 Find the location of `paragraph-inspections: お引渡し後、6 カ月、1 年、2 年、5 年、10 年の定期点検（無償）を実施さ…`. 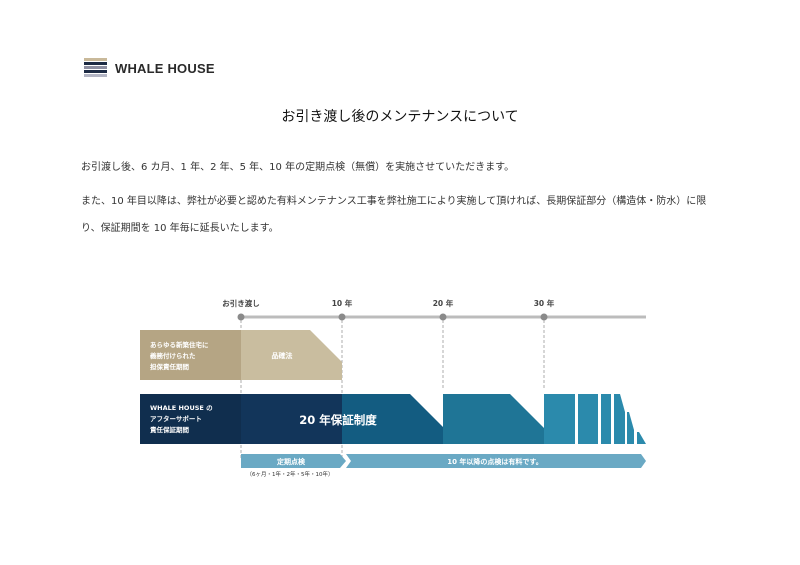

paragraph-inspections: お引渡し後、6 カ月、1 年、2 年、5 年、10 年の定期点検（無償）を実施さ… is located at coordinates (298, 167).